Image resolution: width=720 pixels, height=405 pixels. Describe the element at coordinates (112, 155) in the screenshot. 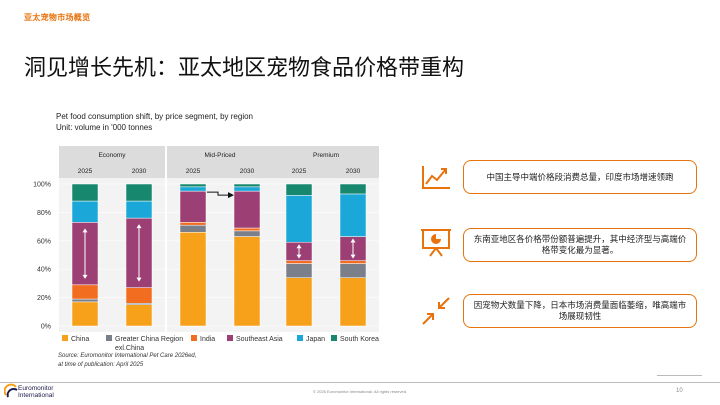

I see `group-label: Economy` at that location.